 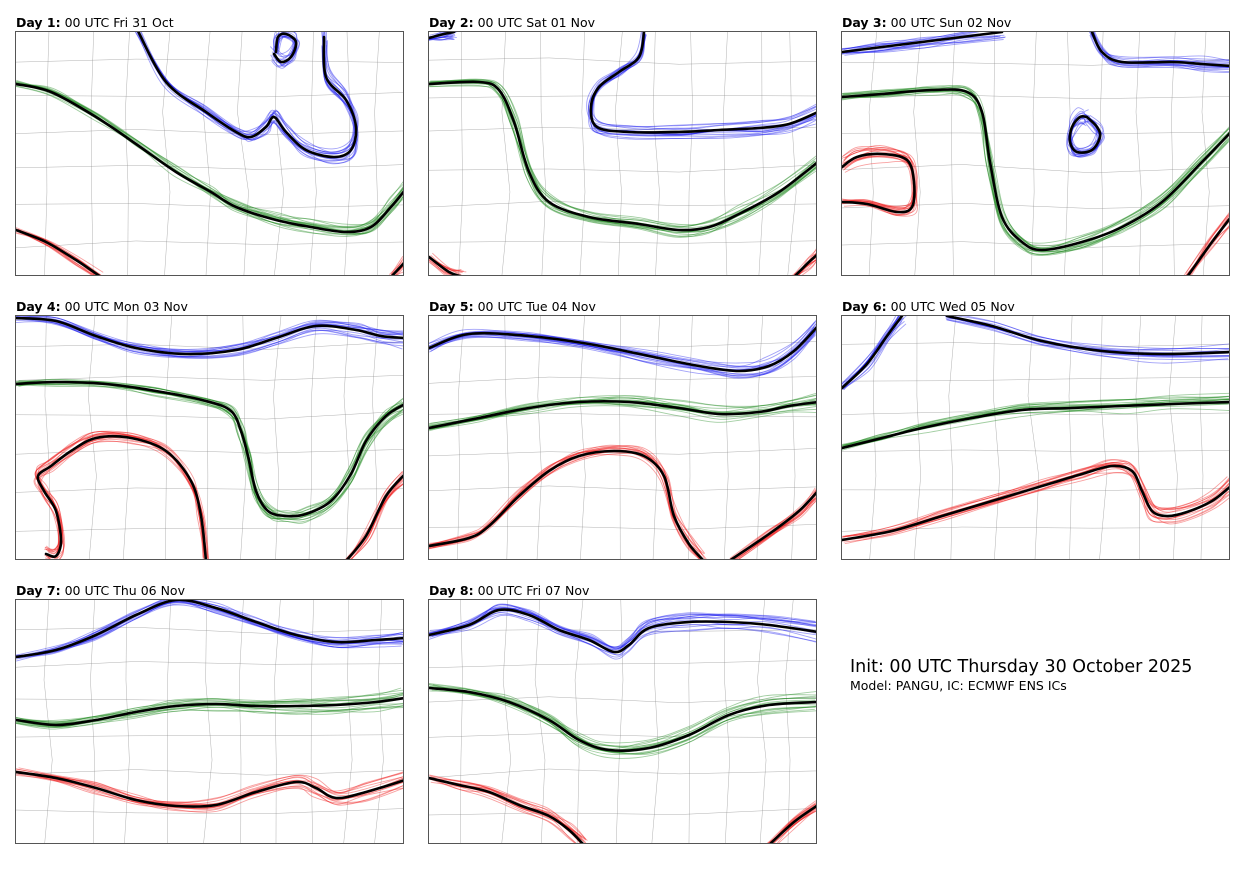 What do you see at coordinates (864, 306) in the screenshot?
I see `day-label: Day 6:` at bounding box center [864, 306].